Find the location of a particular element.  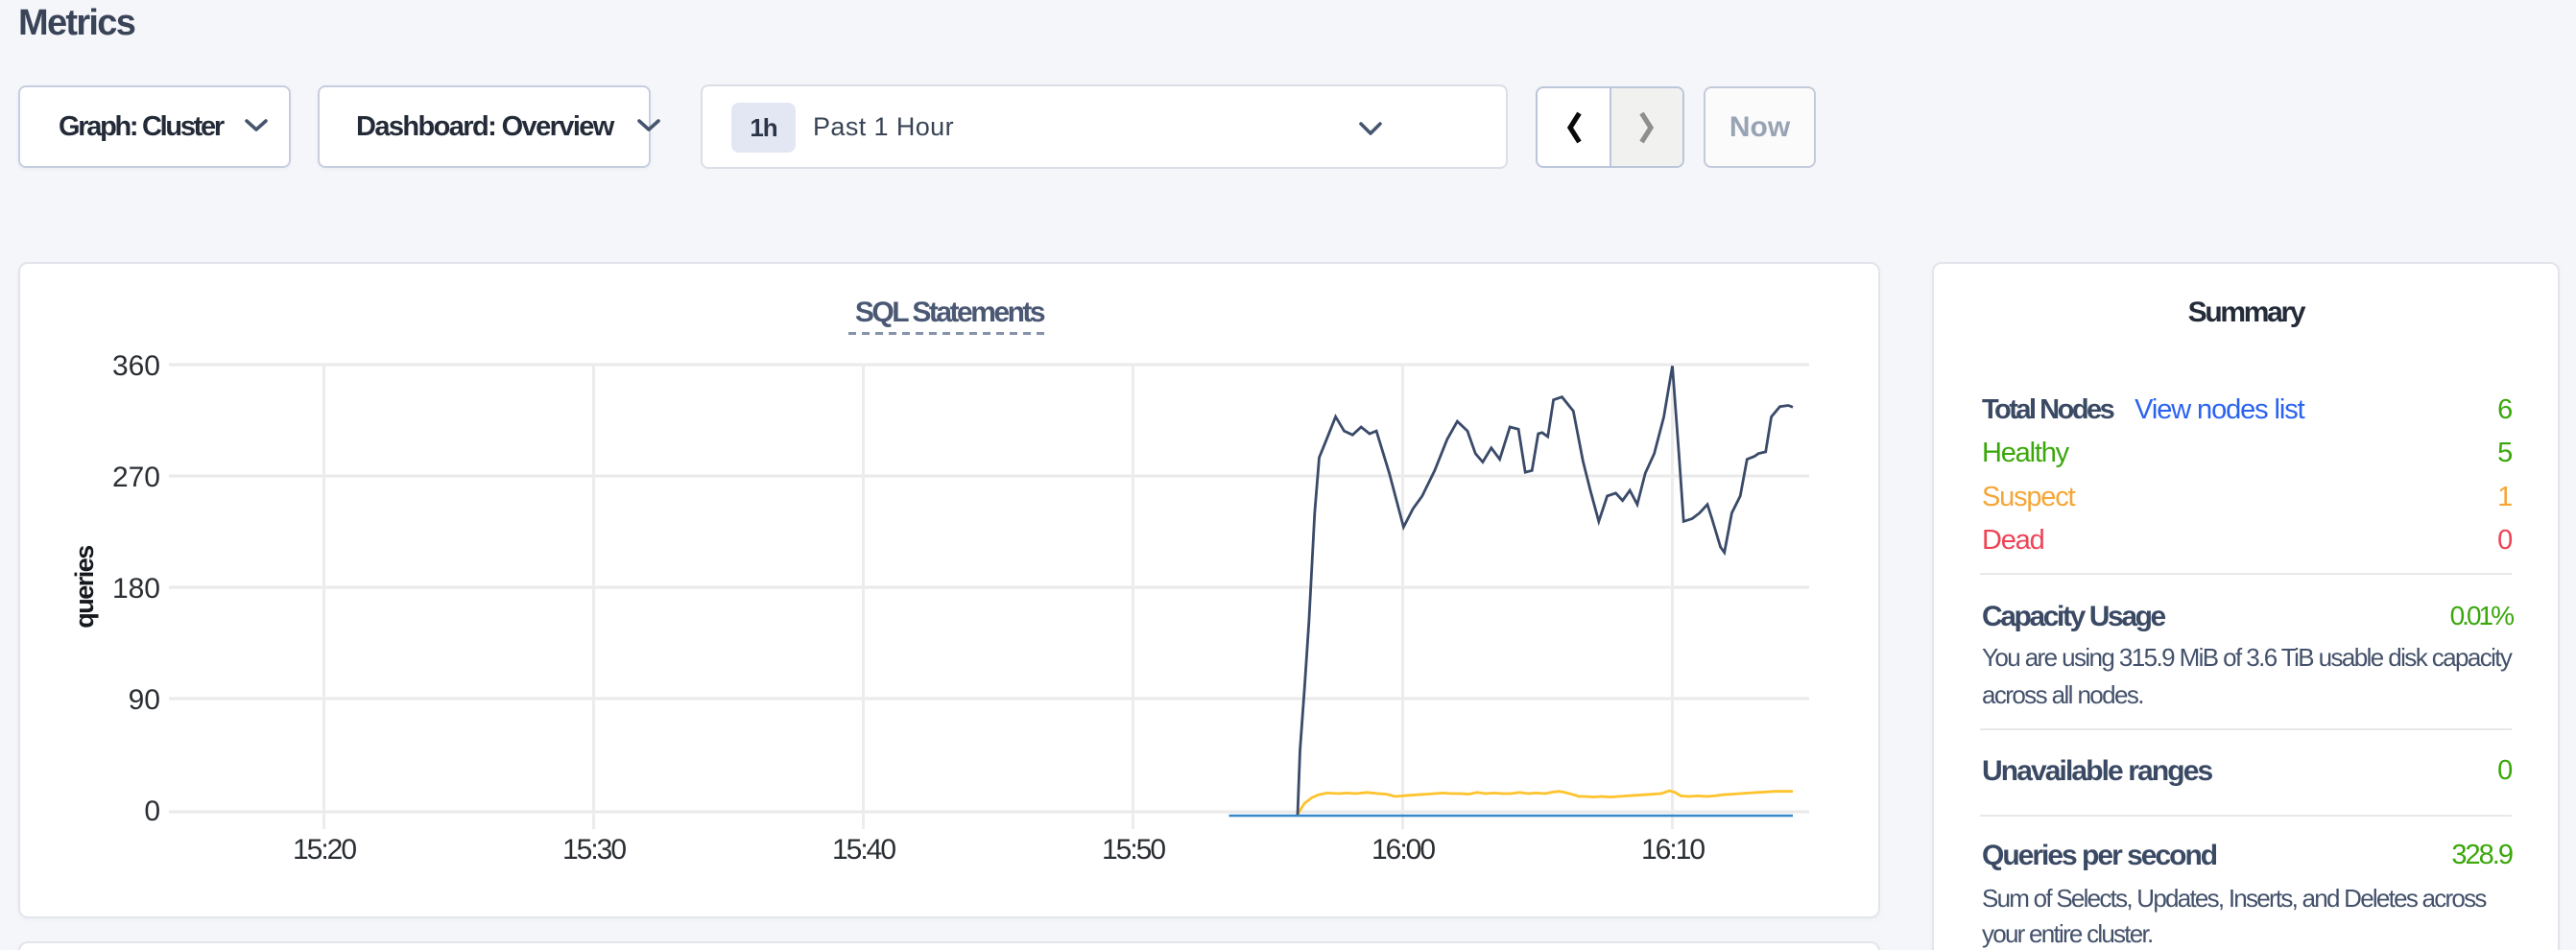

svg-text: 15:20 is located at coordinates (324, 850).